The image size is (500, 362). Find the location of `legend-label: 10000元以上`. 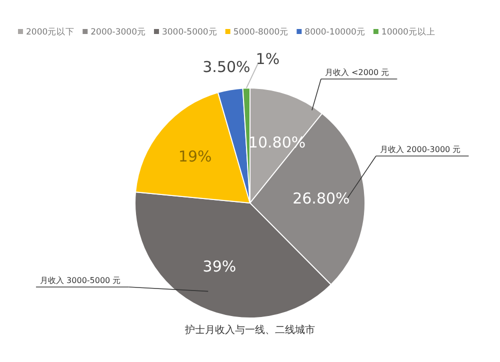

legend-label: 10000元以上 is located at coordinates (408, 32).